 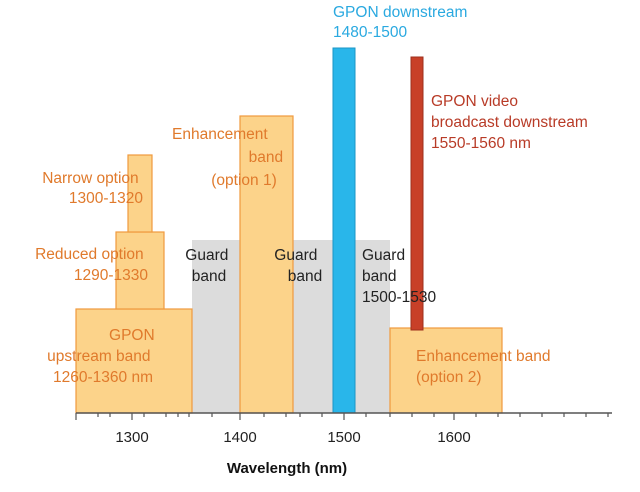 What do you see at coordinates (298, 266) in the screenshot?
I see `guard-band-2-label: Guard band` at bounding box center [298, 266].